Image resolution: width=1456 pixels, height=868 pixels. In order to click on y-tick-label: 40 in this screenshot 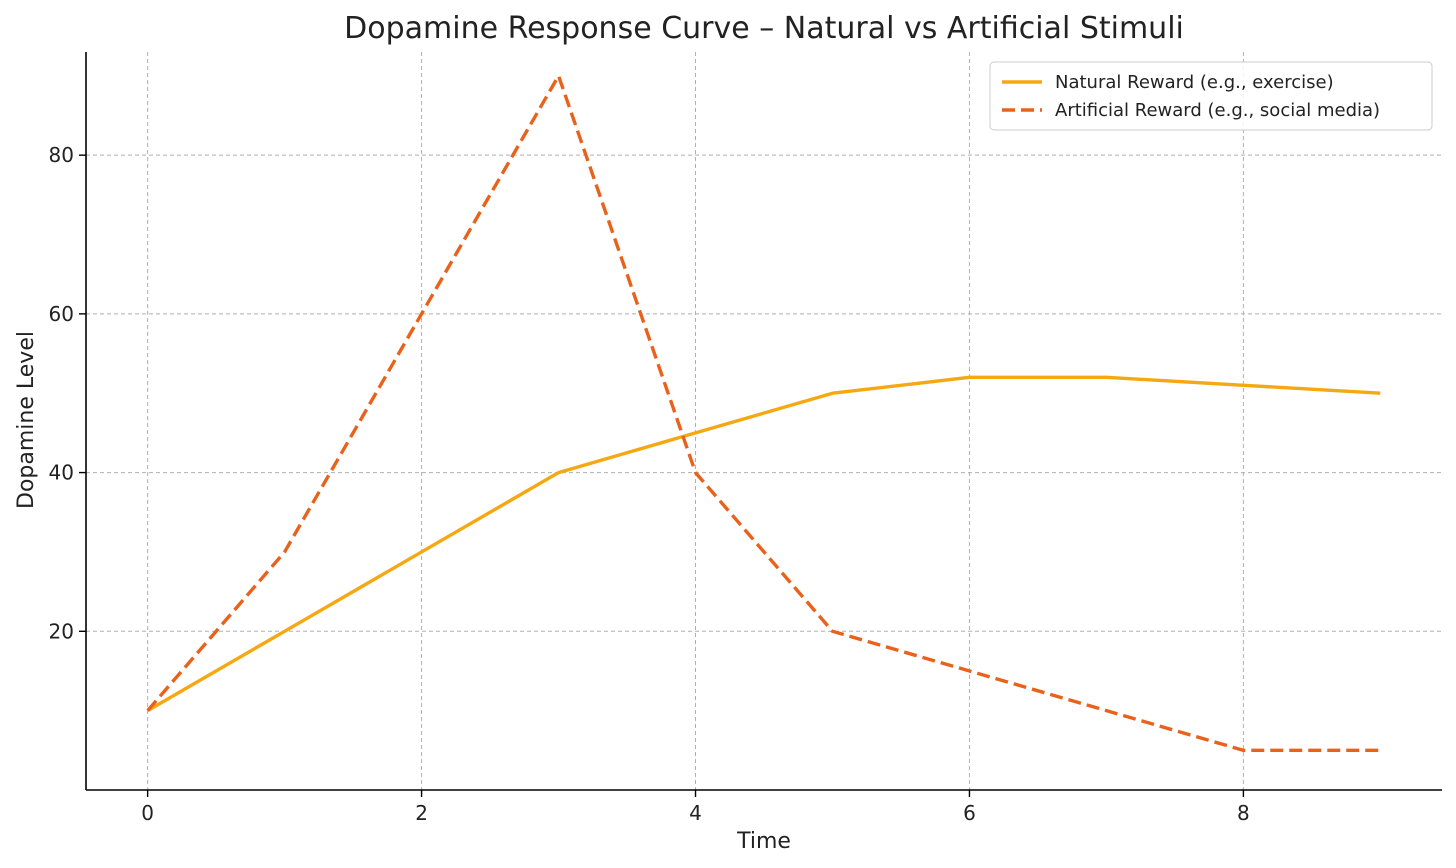, I will do `click(61, 473)`.